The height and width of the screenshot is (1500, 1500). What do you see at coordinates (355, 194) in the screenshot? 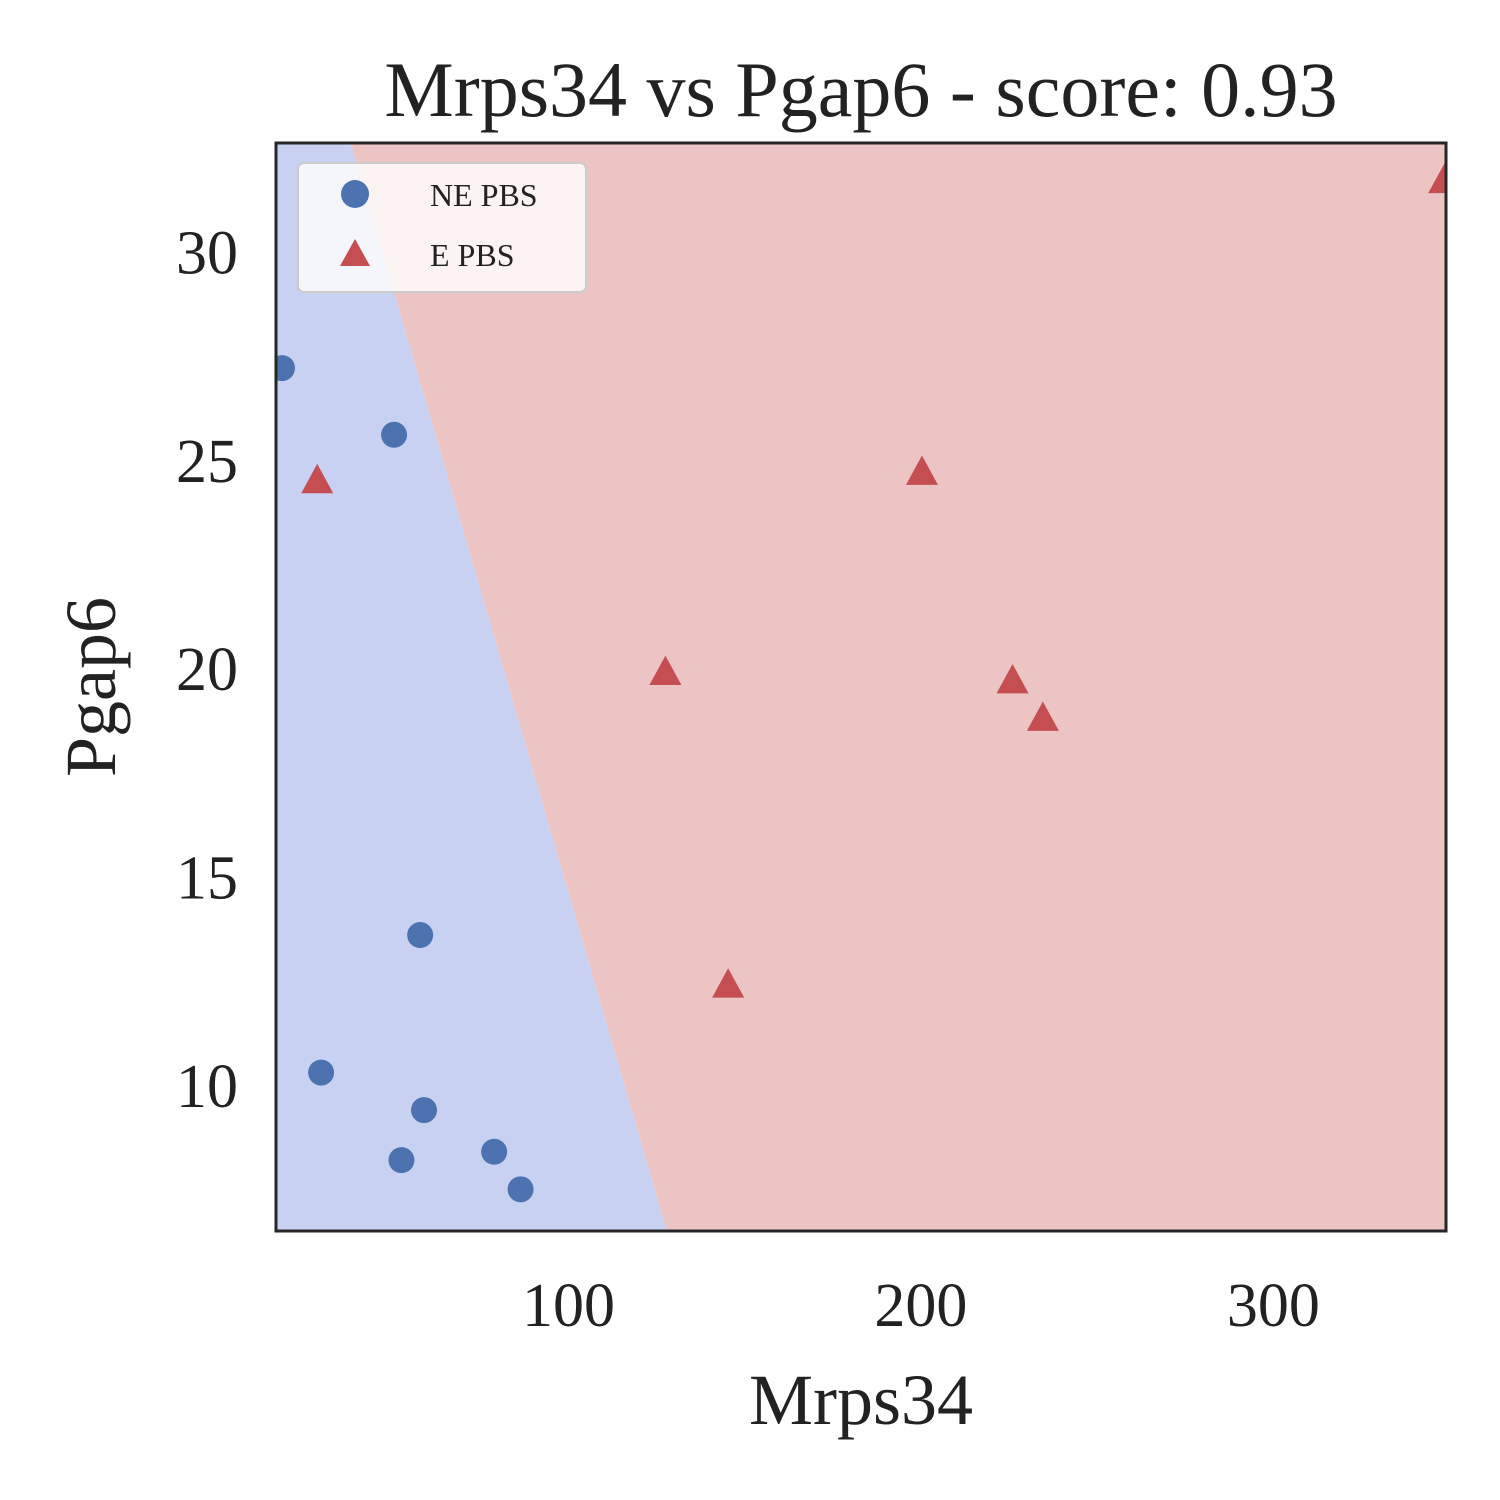
I see `legend-marker-ne-pbs` at bounding box center [355, 194].